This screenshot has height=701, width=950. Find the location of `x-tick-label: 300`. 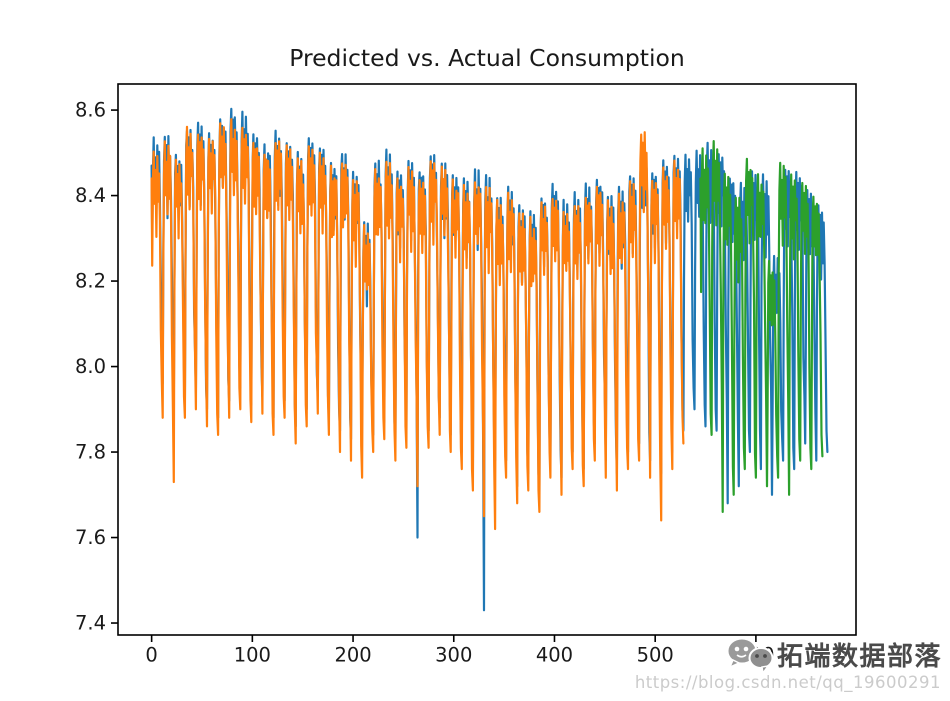

x-tick-label: 300 is located at coordinates (453, 654).